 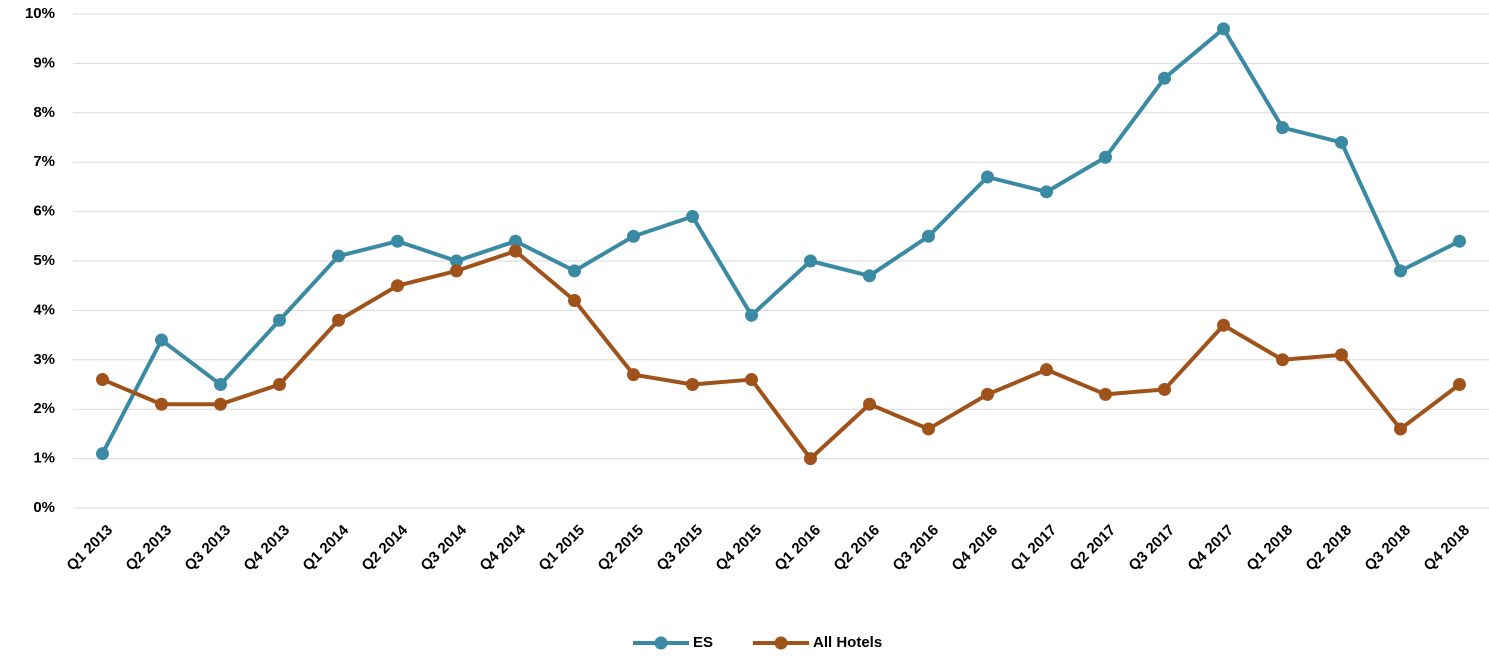 I want to click on y-tick-label: 1%, so click(x=44, y=458).